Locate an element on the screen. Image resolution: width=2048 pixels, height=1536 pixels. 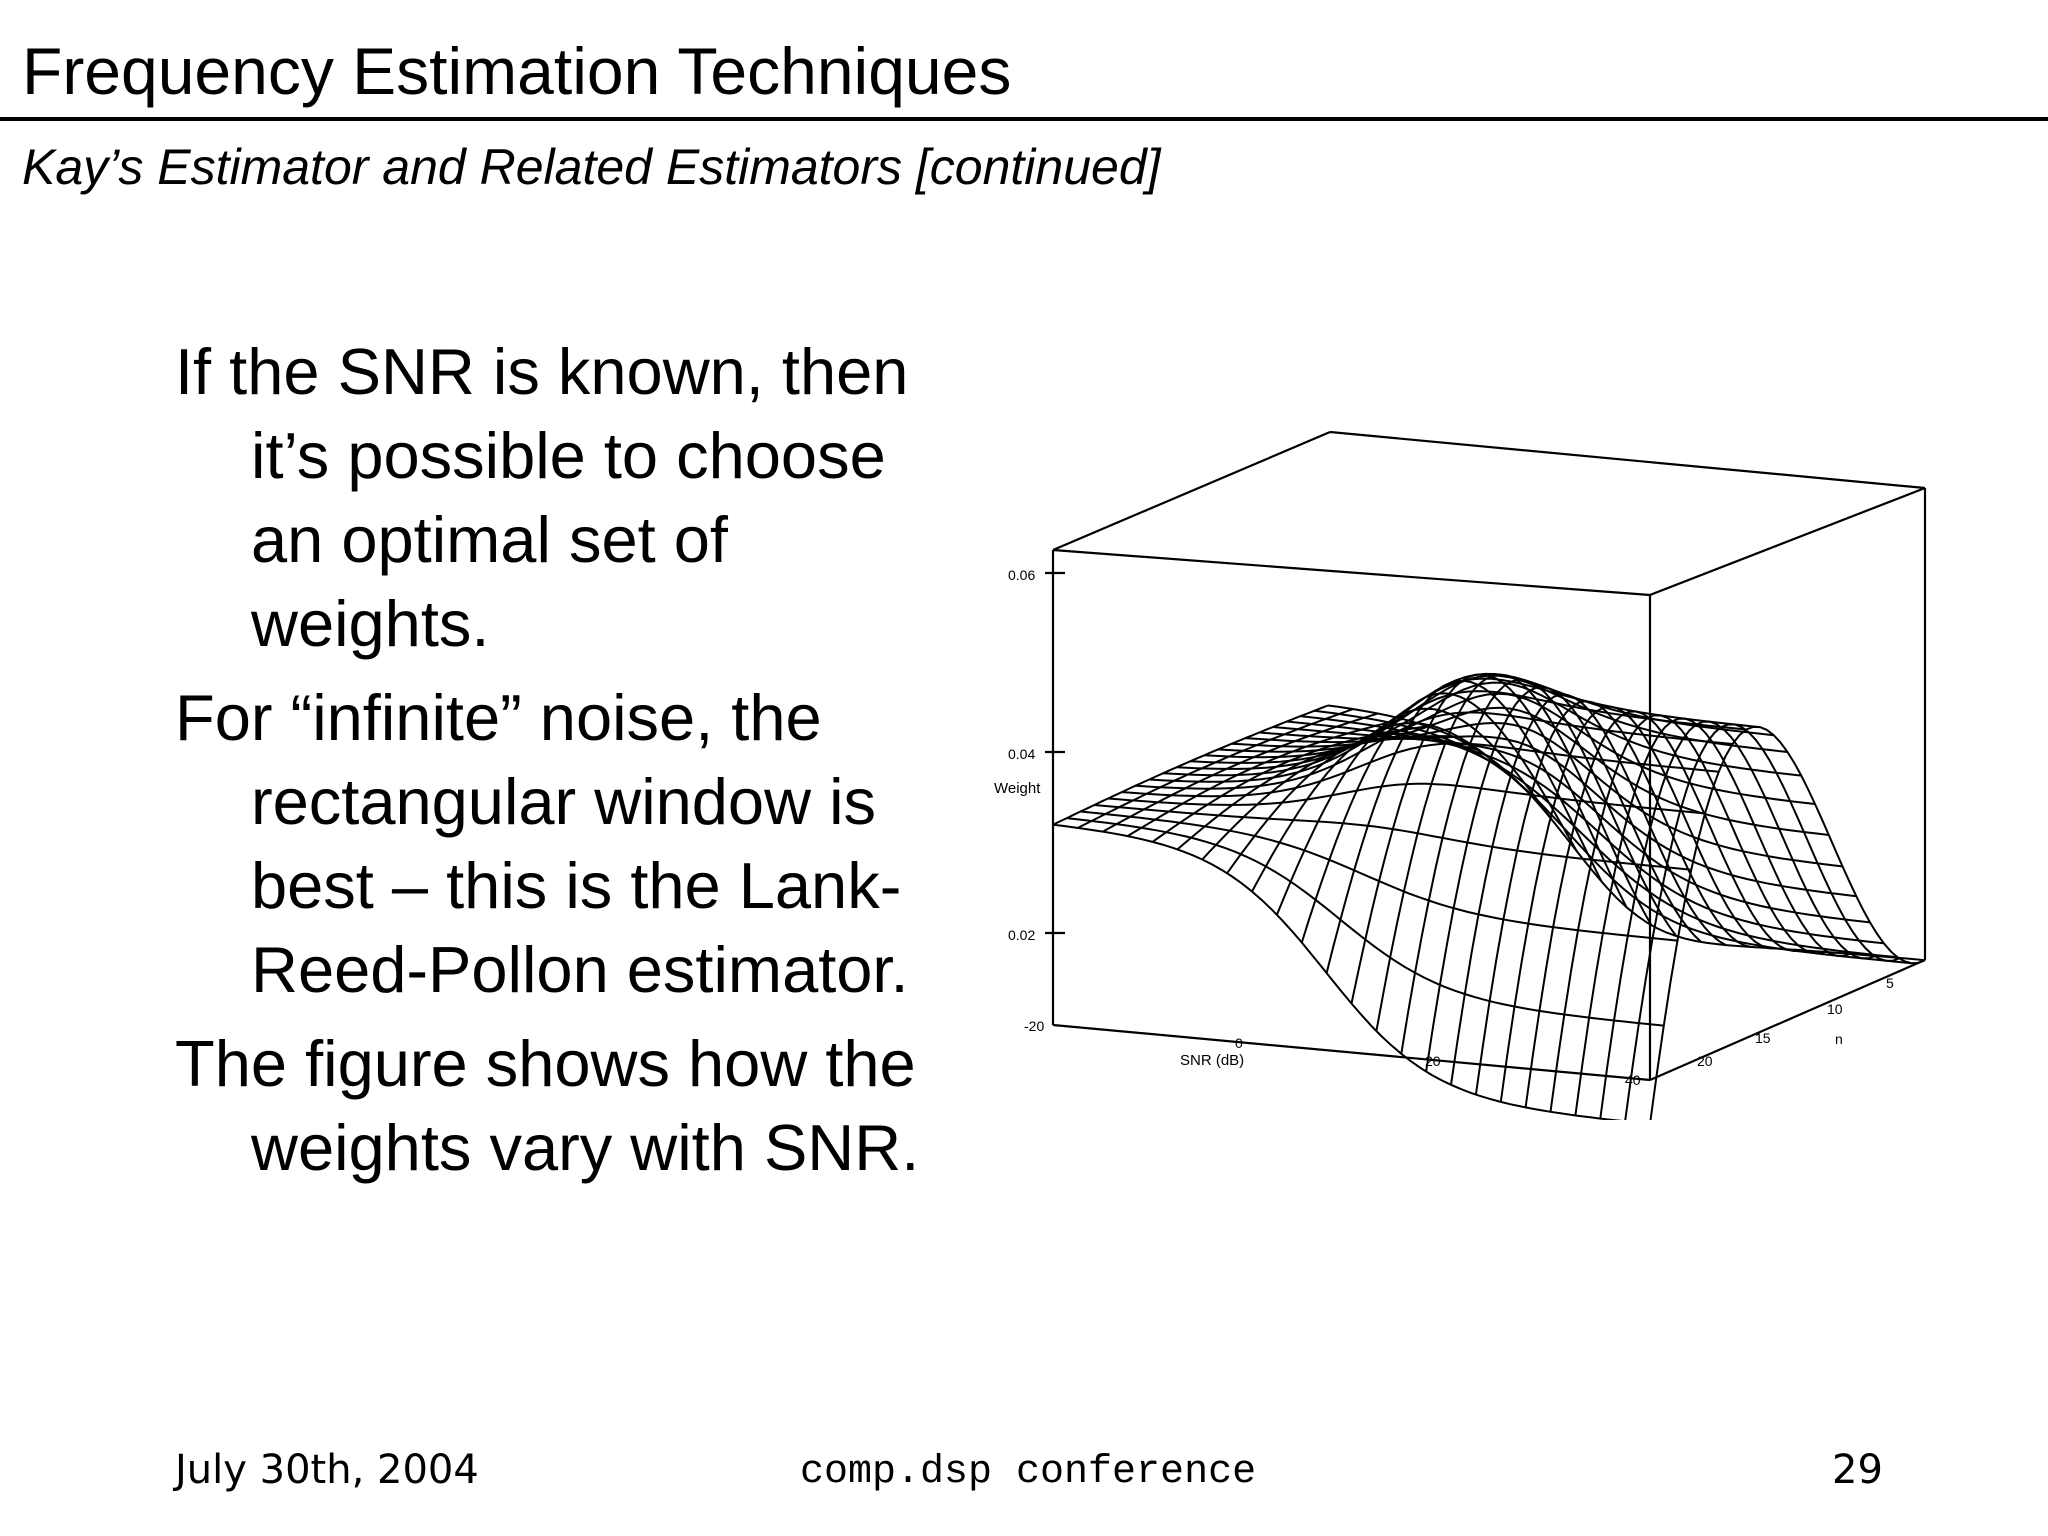
z-tick-2: 0.02 is located at coordinates (1021, 935).